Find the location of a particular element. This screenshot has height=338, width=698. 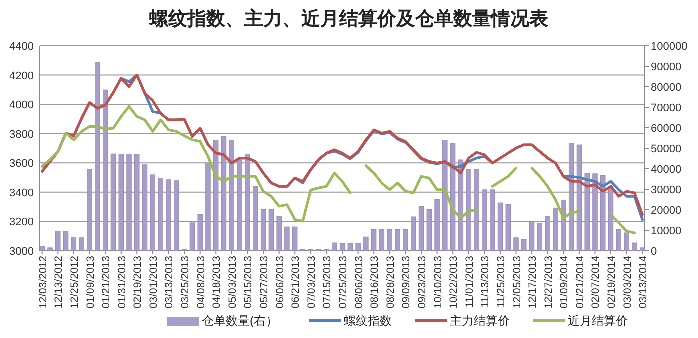

chart-title: 螺纹指数、主力、近月结算价及仓单数量情况表 is located at coordinates (349, 19).